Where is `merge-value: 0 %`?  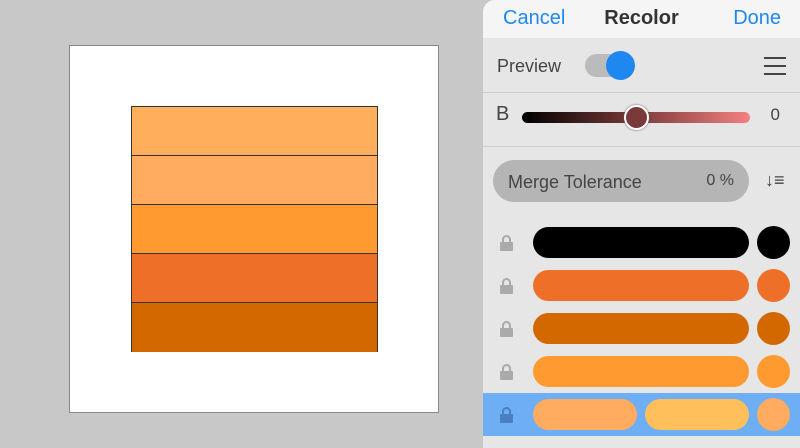 merge-value: 0 % is located at coordinates (720, 180).